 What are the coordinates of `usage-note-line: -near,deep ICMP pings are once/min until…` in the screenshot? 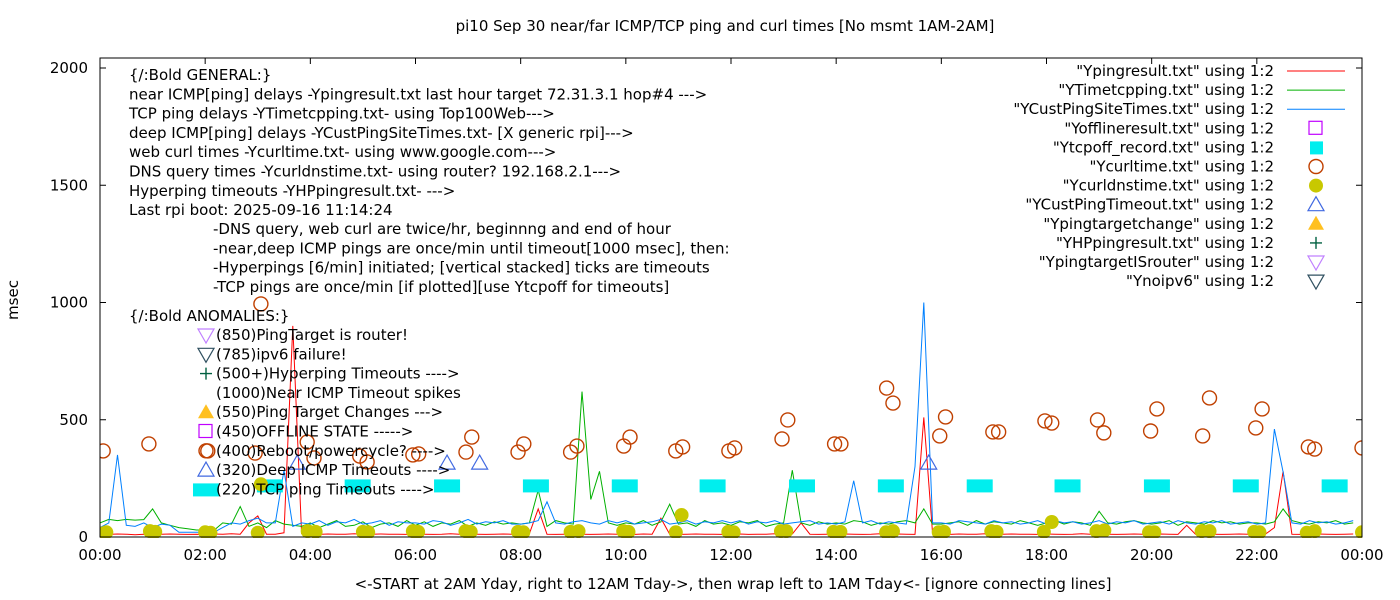 It's located at (471, 248).